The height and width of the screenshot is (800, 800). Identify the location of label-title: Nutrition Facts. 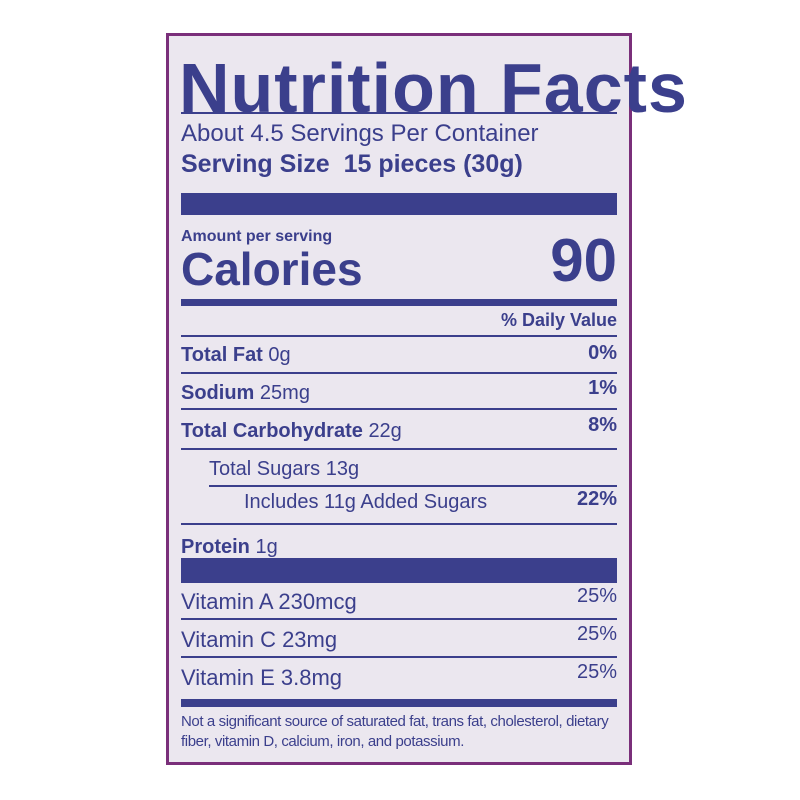
(433, 88).